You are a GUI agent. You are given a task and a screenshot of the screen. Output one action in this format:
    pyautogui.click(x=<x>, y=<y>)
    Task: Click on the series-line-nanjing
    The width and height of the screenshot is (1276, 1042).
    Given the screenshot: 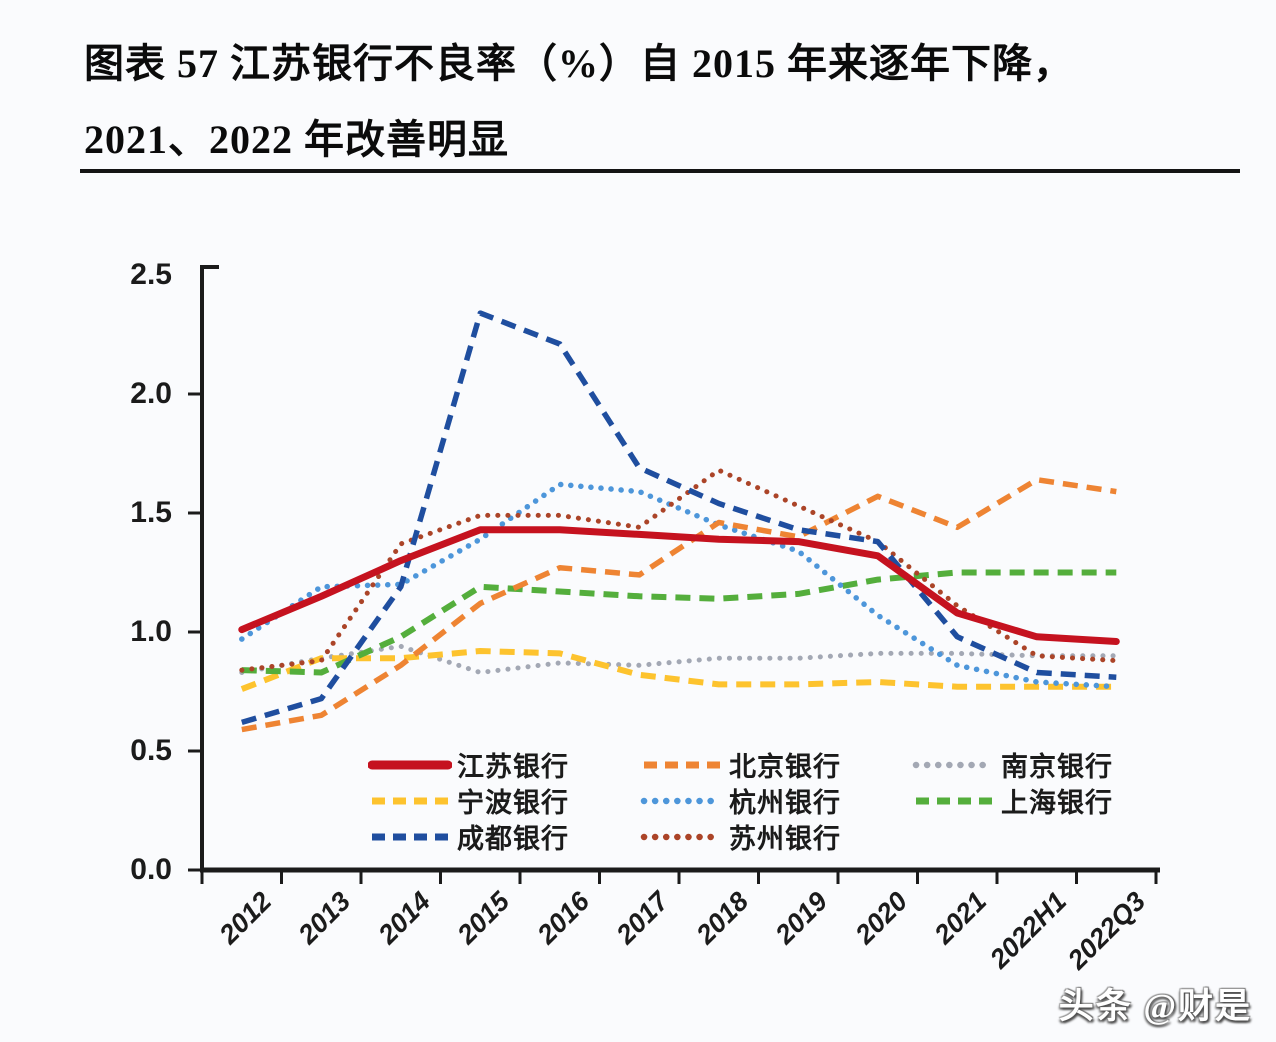 What is the action you would take?
    pyautogui.click(x=679, y=659)
    